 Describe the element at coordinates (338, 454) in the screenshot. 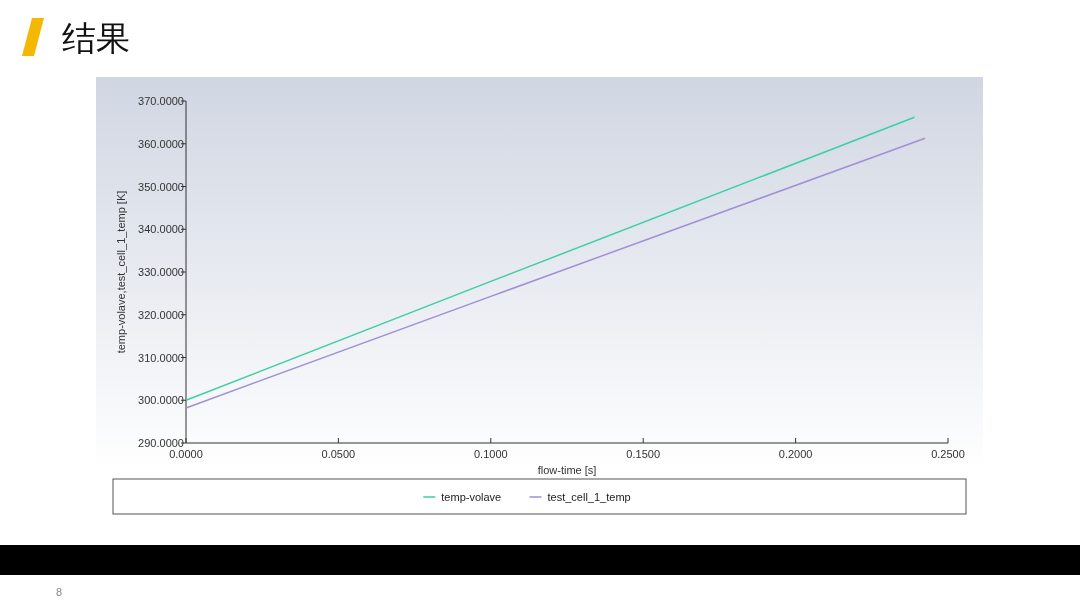

I see `x-tick-label: 0.0500` at that location.